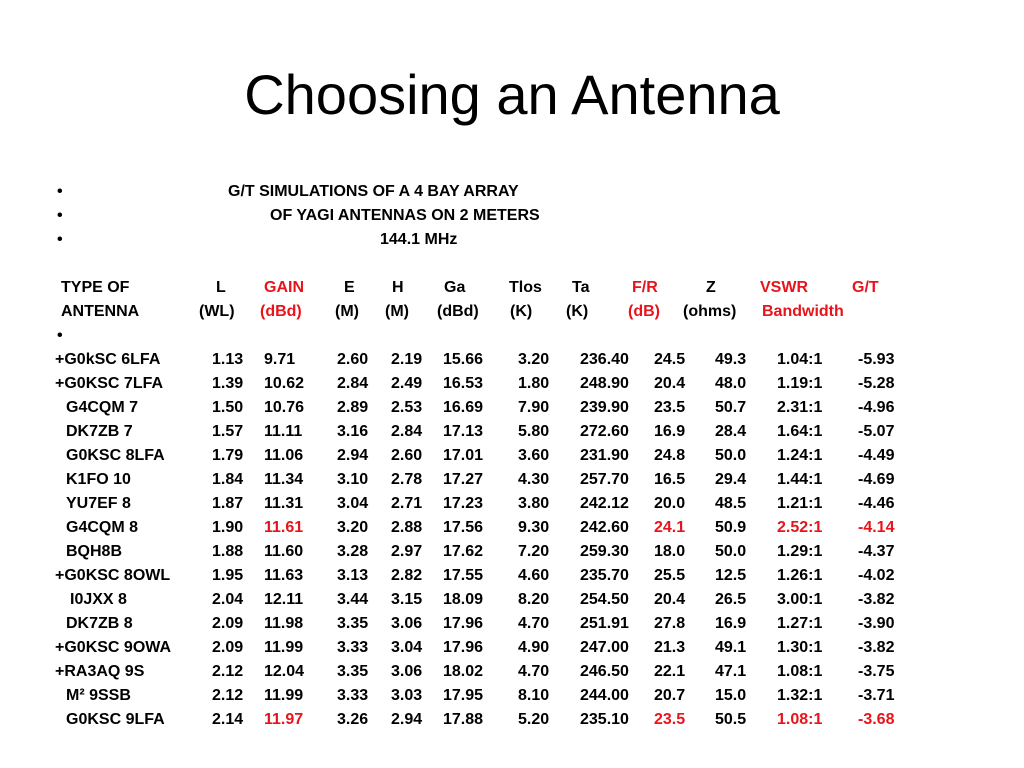 This screenshot has width=1024, height=768. What do you see at coordinates (876, 455) in the screenshot?
I see `table-cell: -4.49` at bounding box center [876, 455].